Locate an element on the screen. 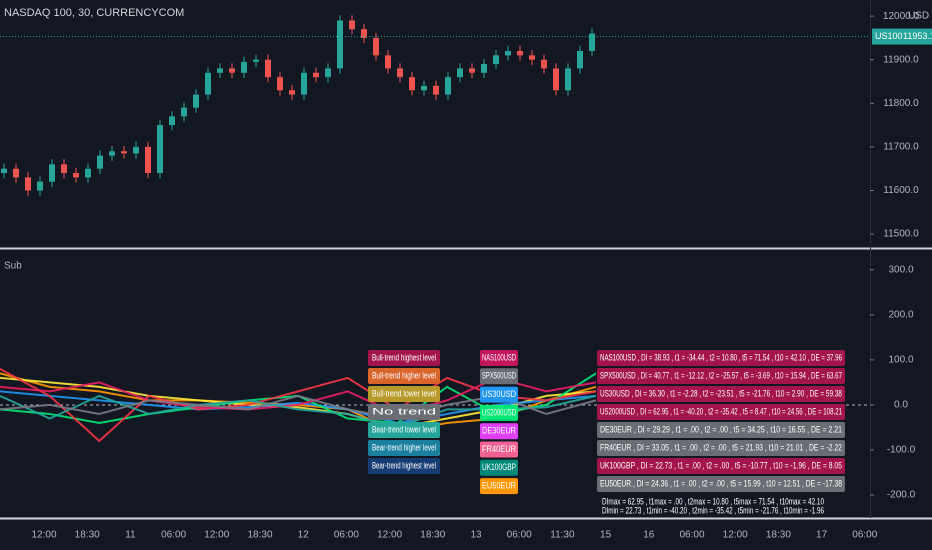 The width and height of the screenshot is (932, 550). y-tick-label: 300.0 is located at coordinates (900, 269).